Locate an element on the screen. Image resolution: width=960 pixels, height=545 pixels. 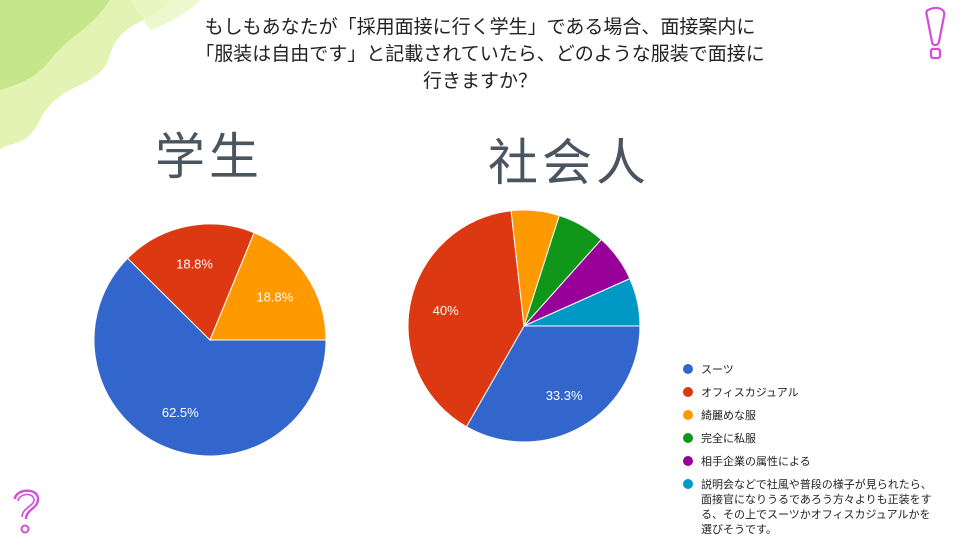
chart-title-workers: 社会人 is located at coordinates (569, 163).